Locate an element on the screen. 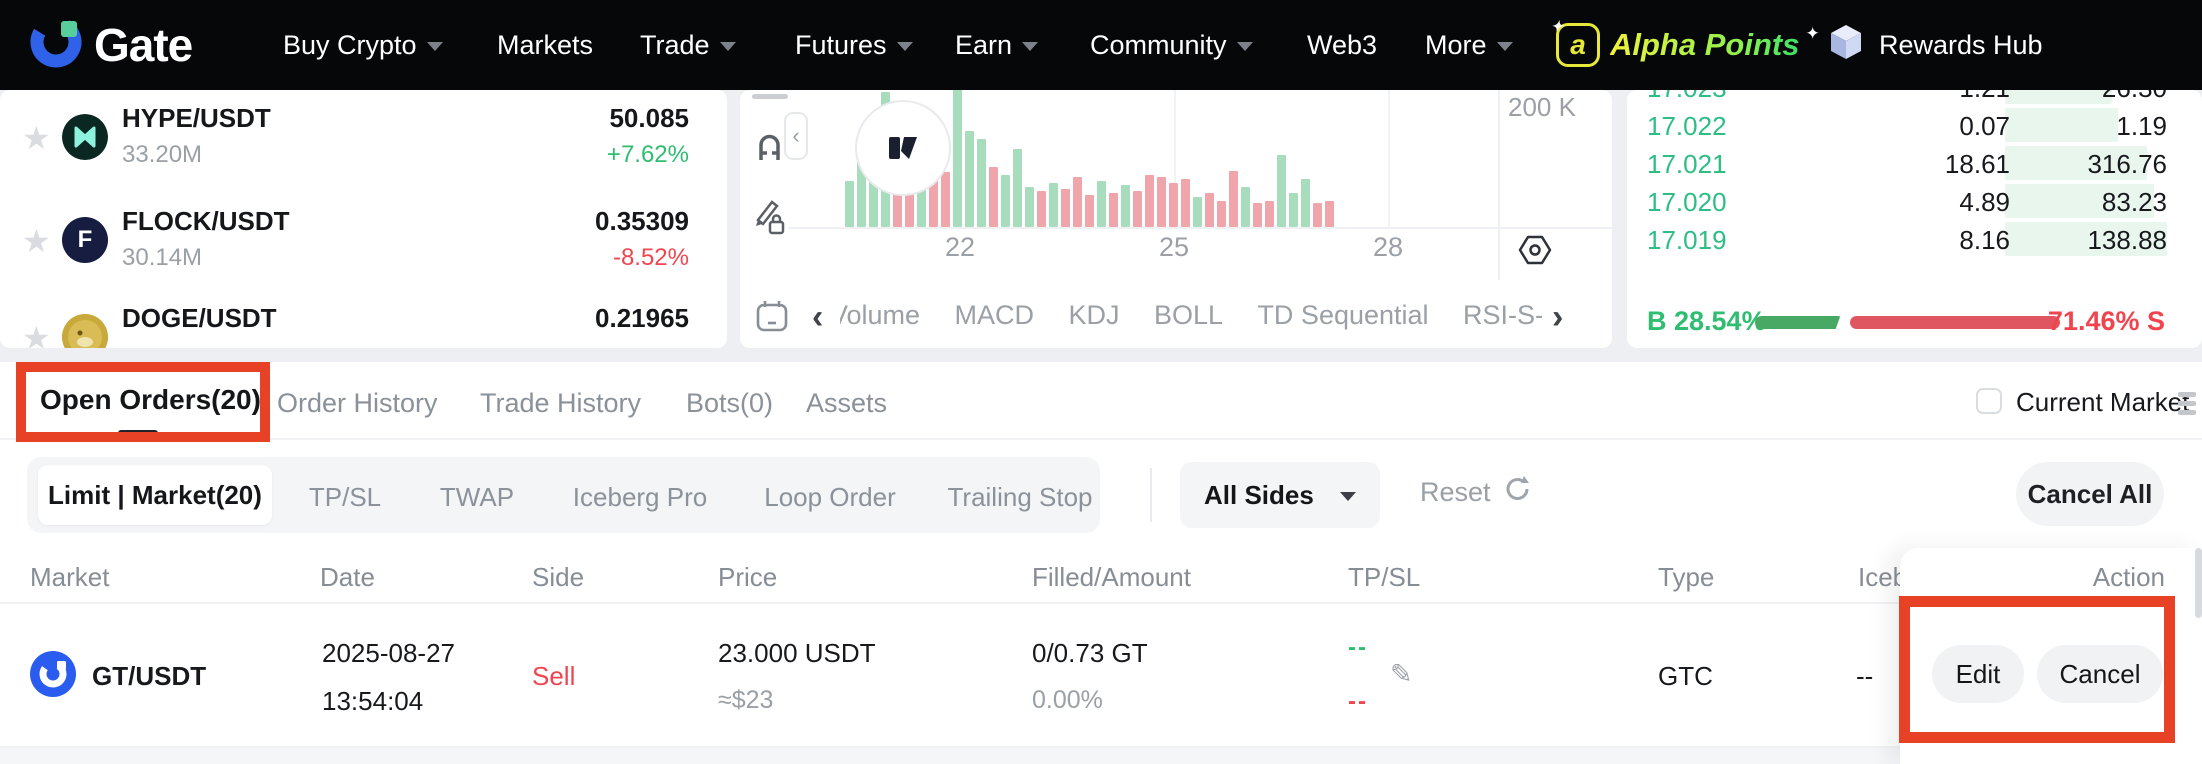  bid-price: 17.023 is located at coordinates (1687, 97).